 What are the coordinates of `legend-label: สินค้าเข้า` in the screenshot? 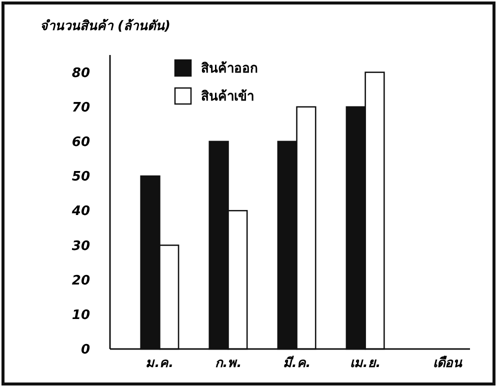 It's located at (227, 96).